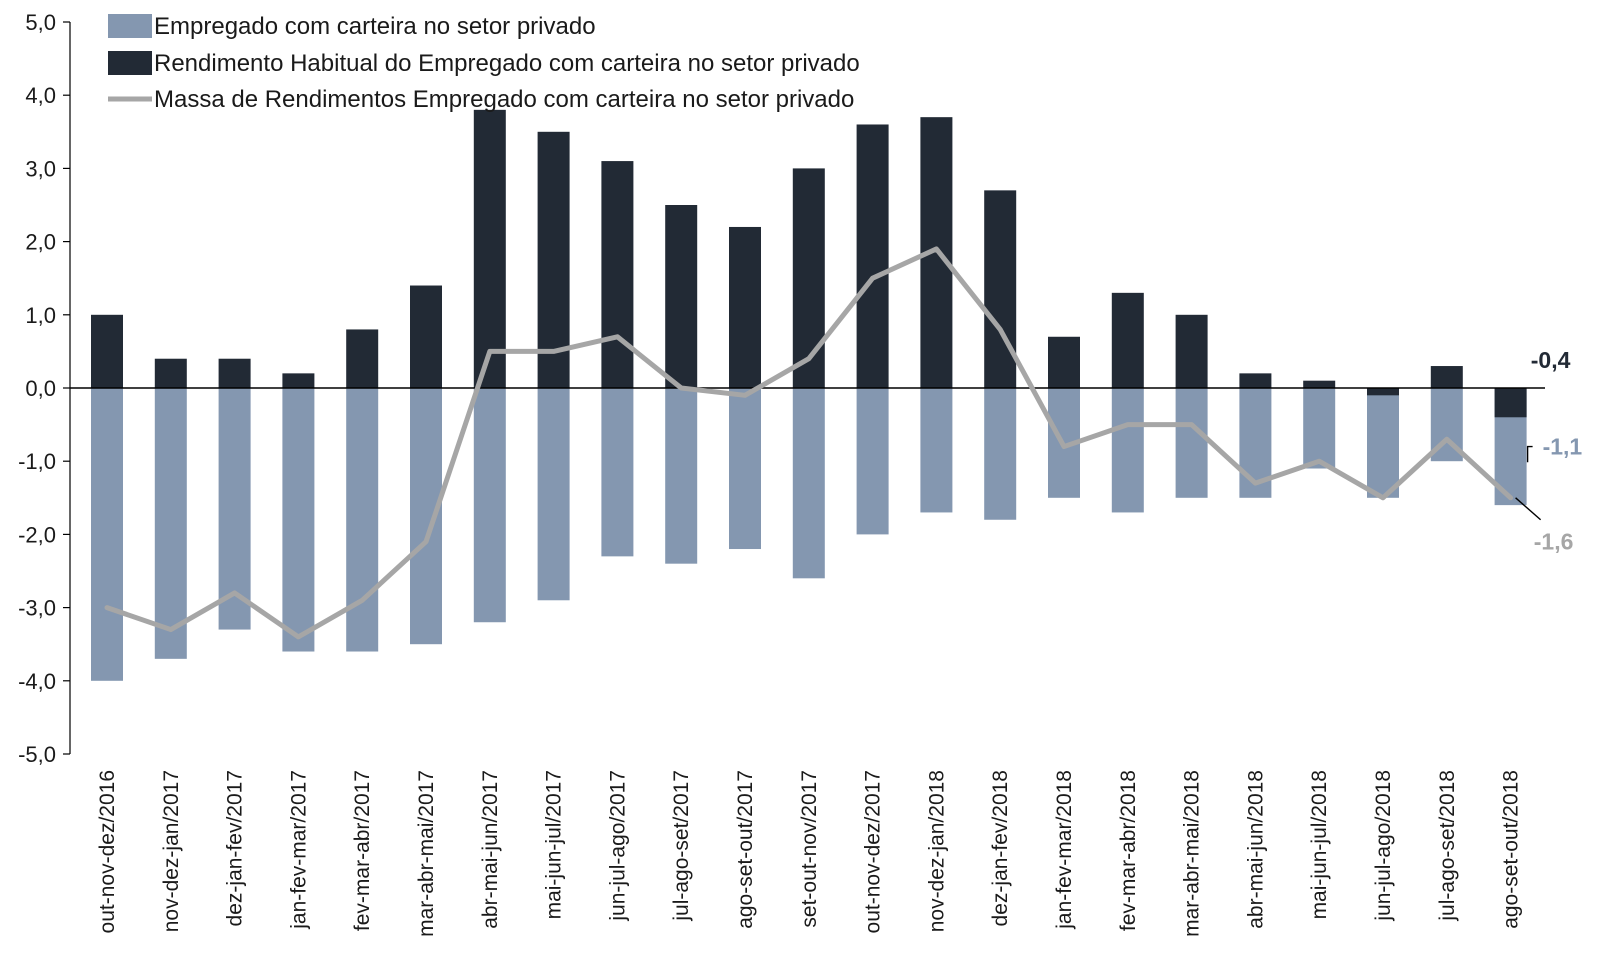 This screenshot has height=960, width=1600. Describe the element at coordinates (375, 26) in the screenshot. I see `legend-label-empregado: Empregado com carteira no setor privado` at that location.